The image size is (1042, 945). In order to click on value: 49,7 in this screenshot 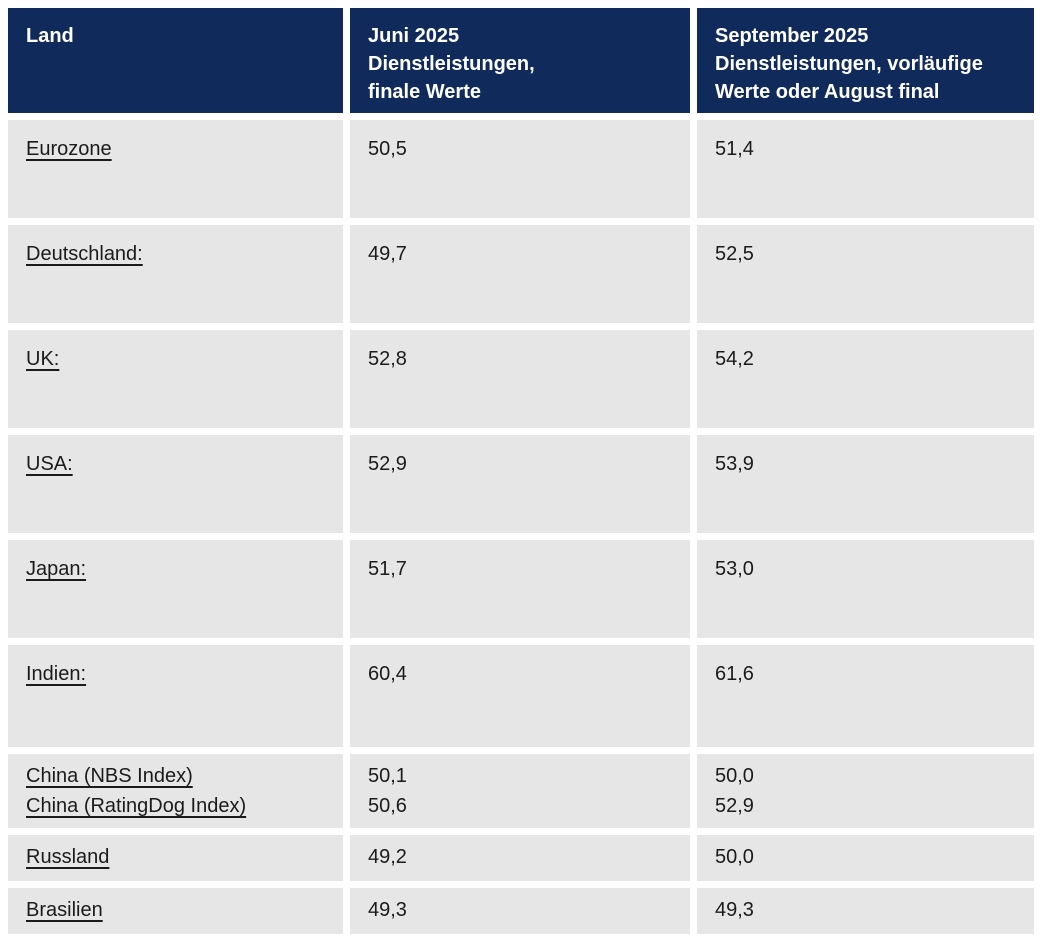, I will do `click(387, 254)`.